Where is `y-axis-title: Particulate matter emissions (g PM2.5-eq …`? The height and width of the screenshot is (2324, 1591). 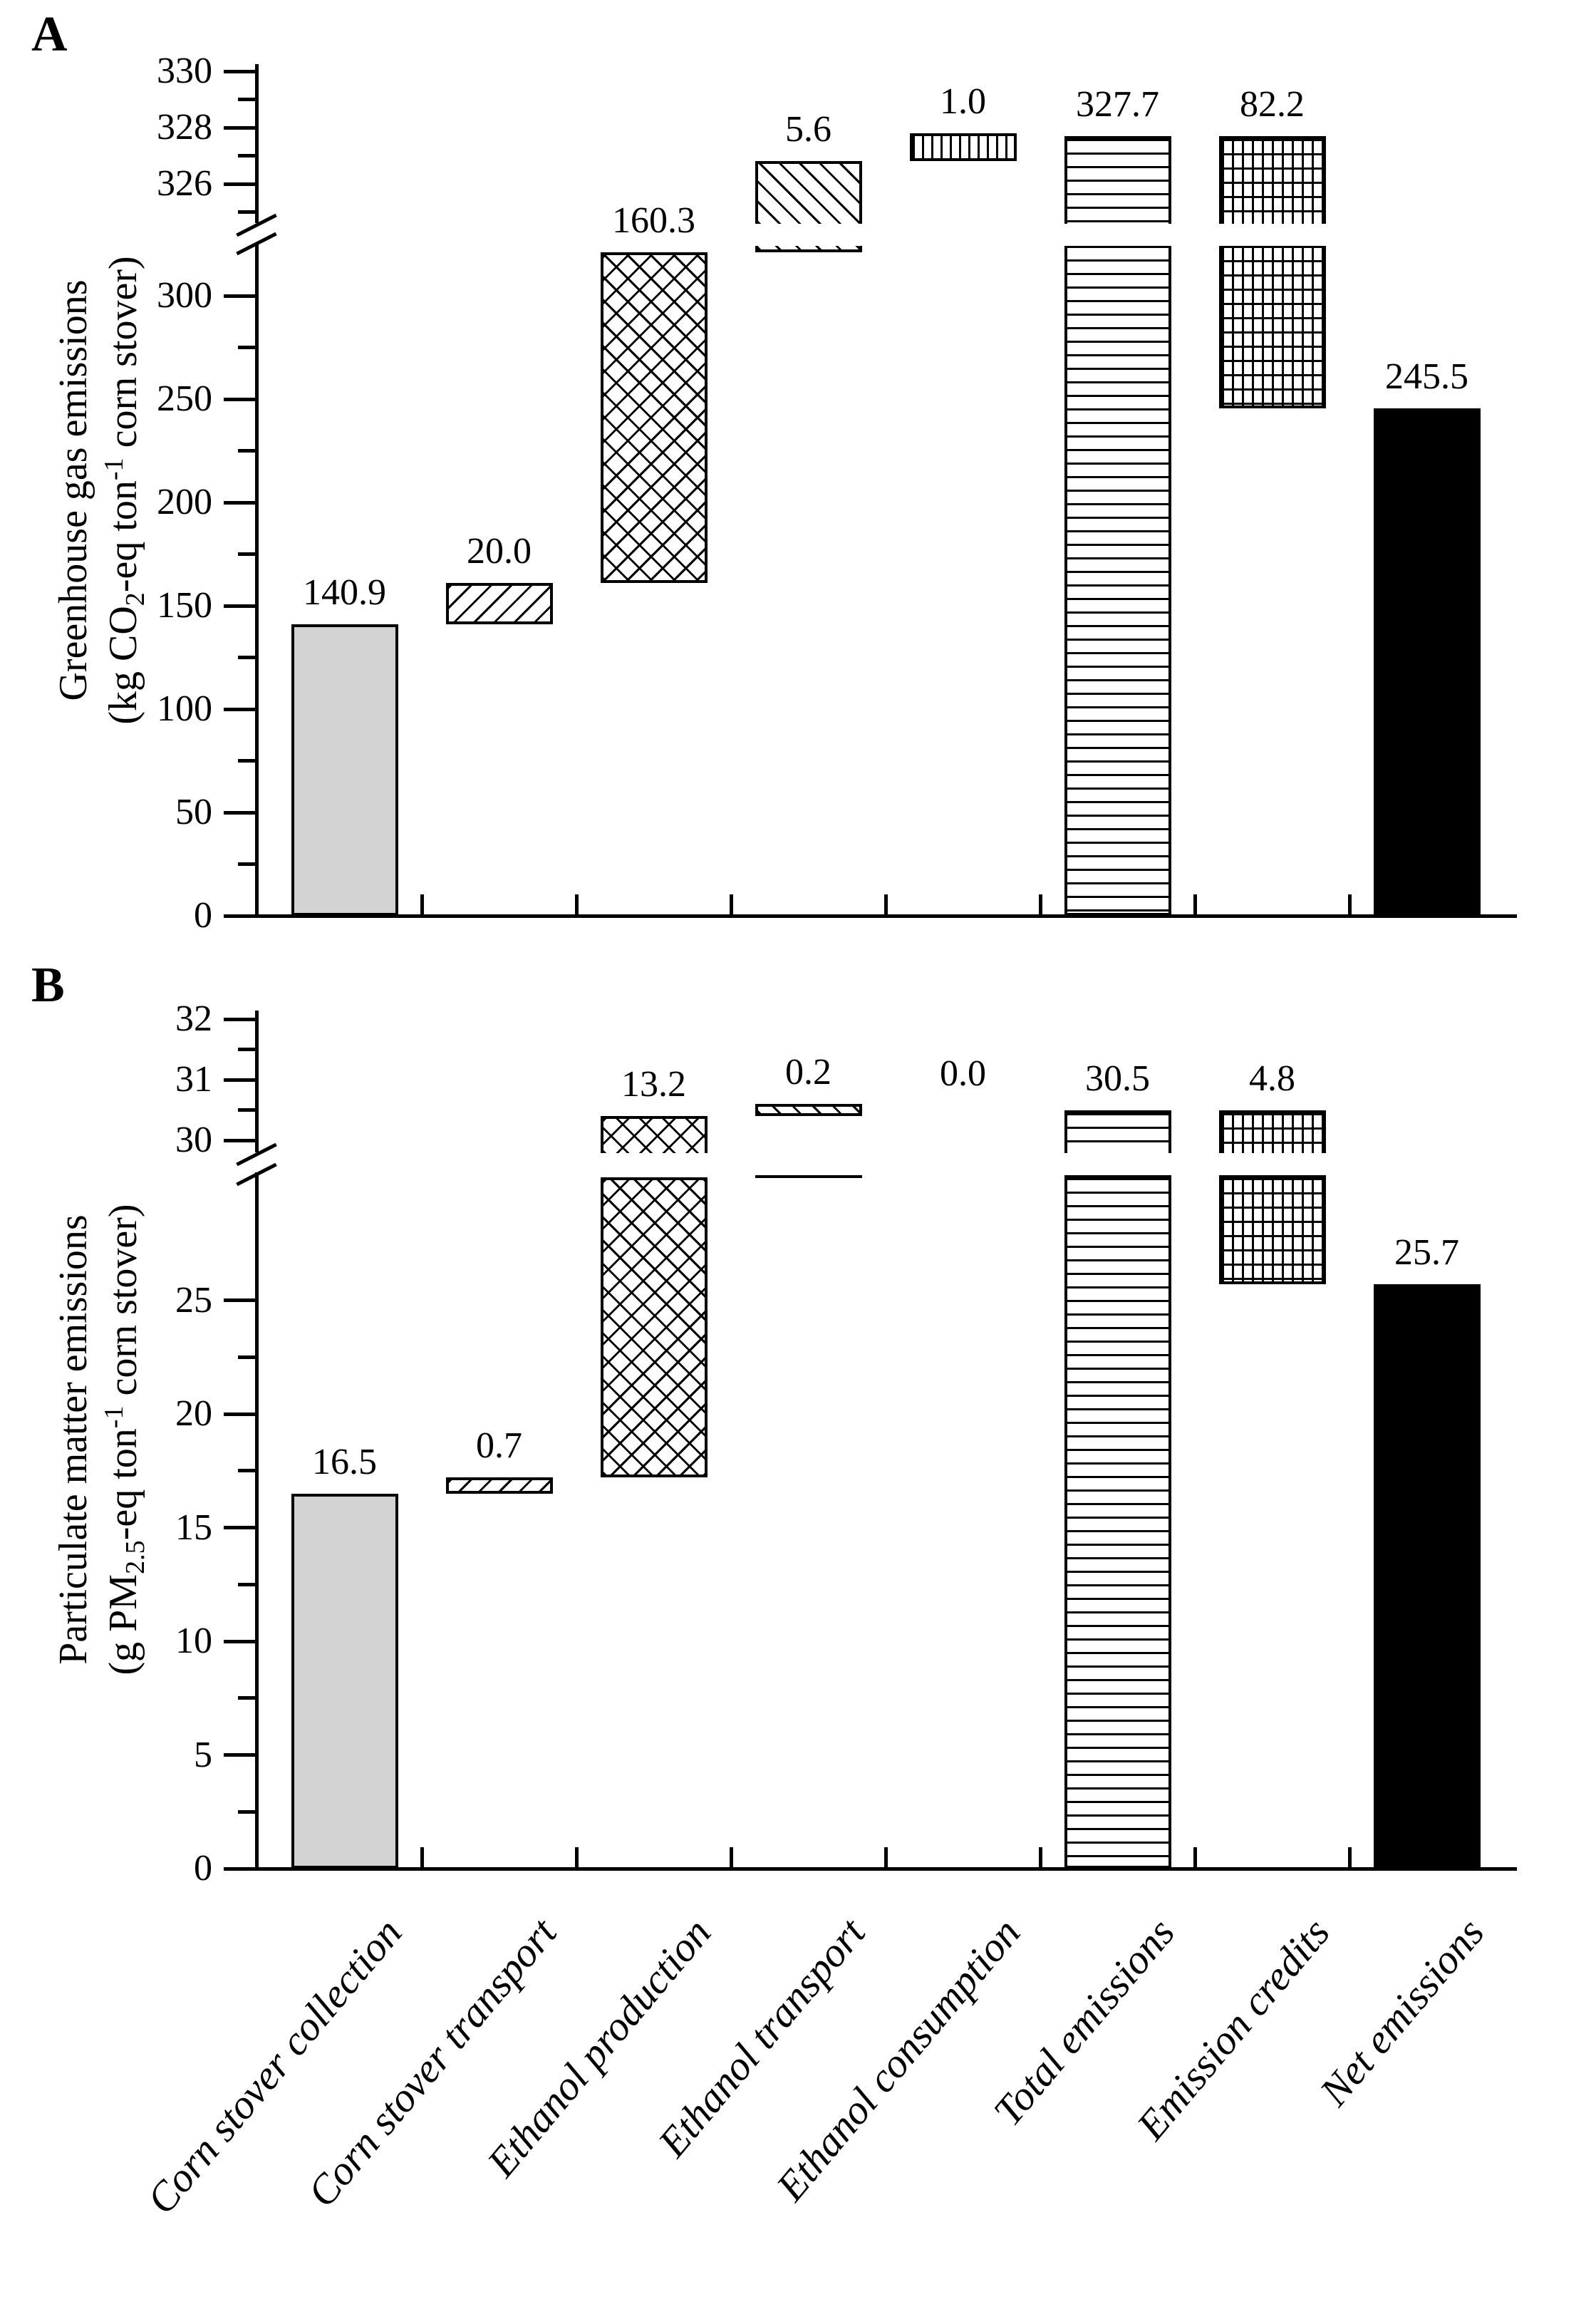
y-axis-title: Particulate matter emissions (g PM2.5-eq … is located at coordinates (99, 1440).